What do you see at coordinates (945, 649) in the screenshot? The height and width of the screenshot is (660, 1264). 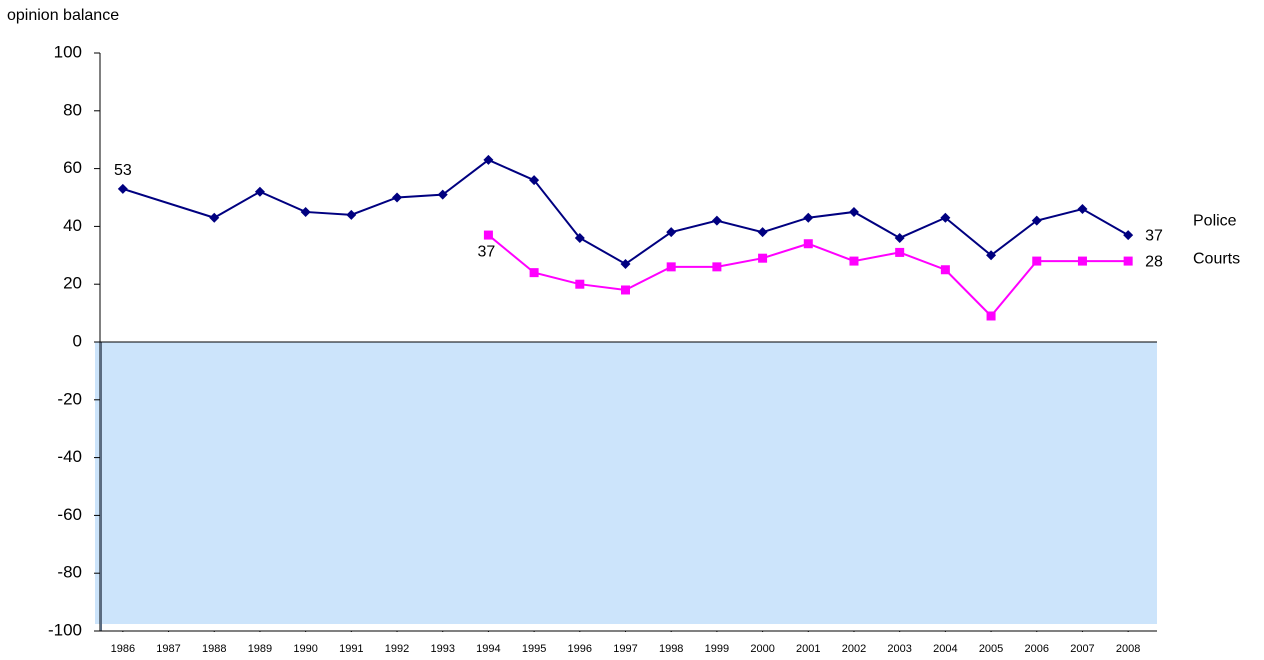 I see `x-tick-label: 2004` at bounding box center [945, 649].